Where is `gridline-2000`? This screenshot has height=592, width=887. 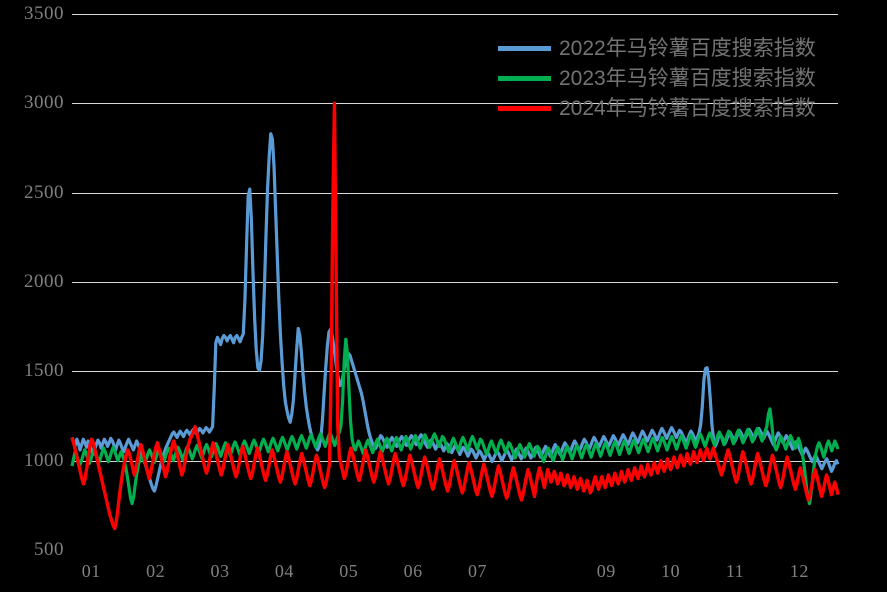
gridline-2000 is located at coordinates (455, 282).